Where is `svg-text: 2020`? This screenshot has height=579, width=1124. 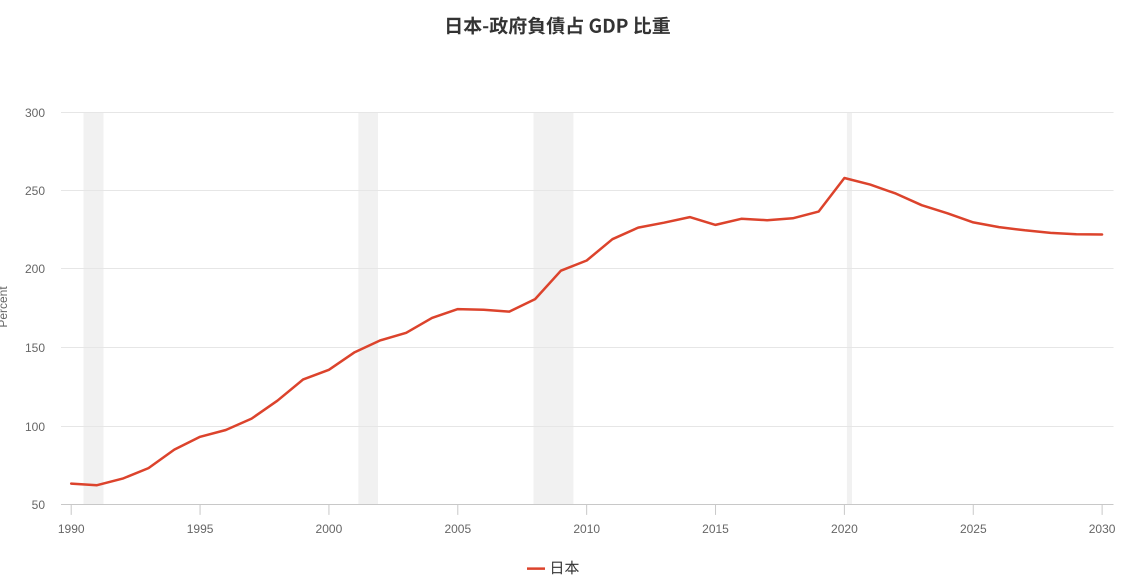 svg-text: 2020 is located at coordinates (844, 529).